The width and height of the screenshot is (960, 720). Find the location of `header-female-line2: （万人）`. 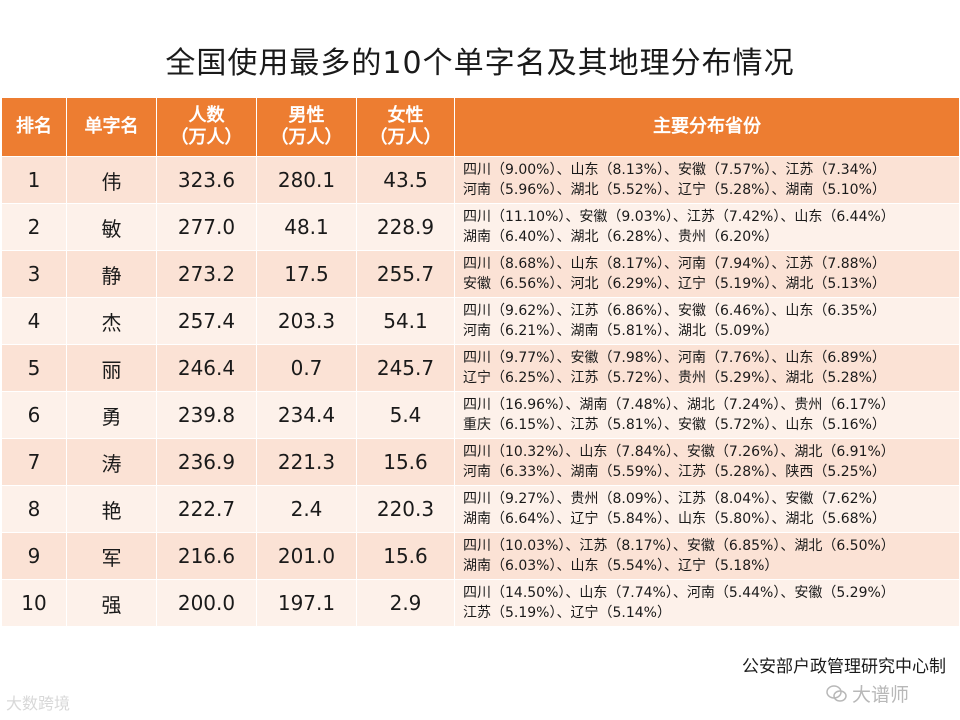

header-female-line2: （万人） is located at coordinates (405, 137).